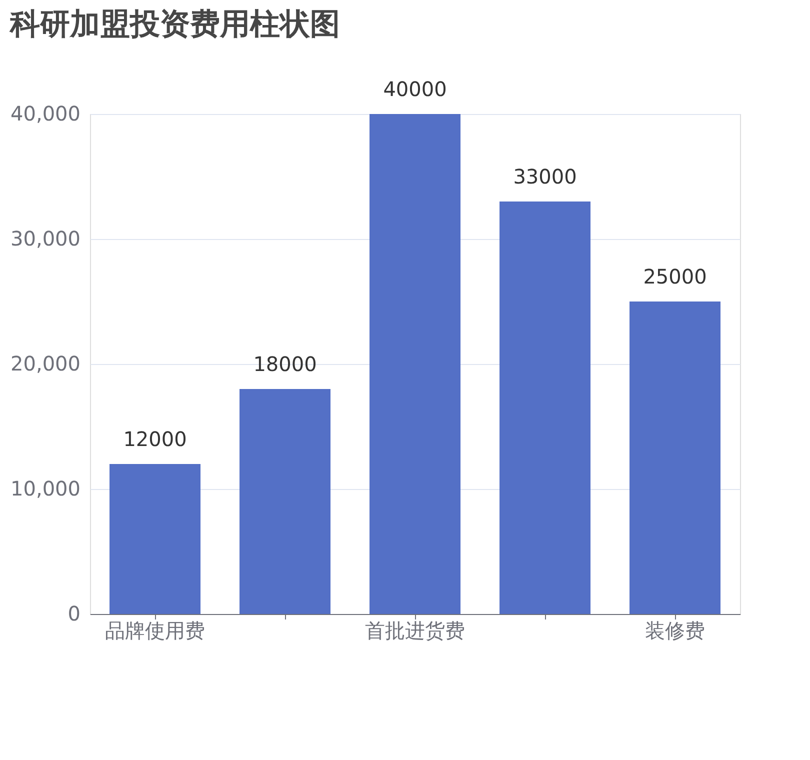 This screenshot has width=810, height=760. I want to click on data-label: 12000, so click(155, 439).